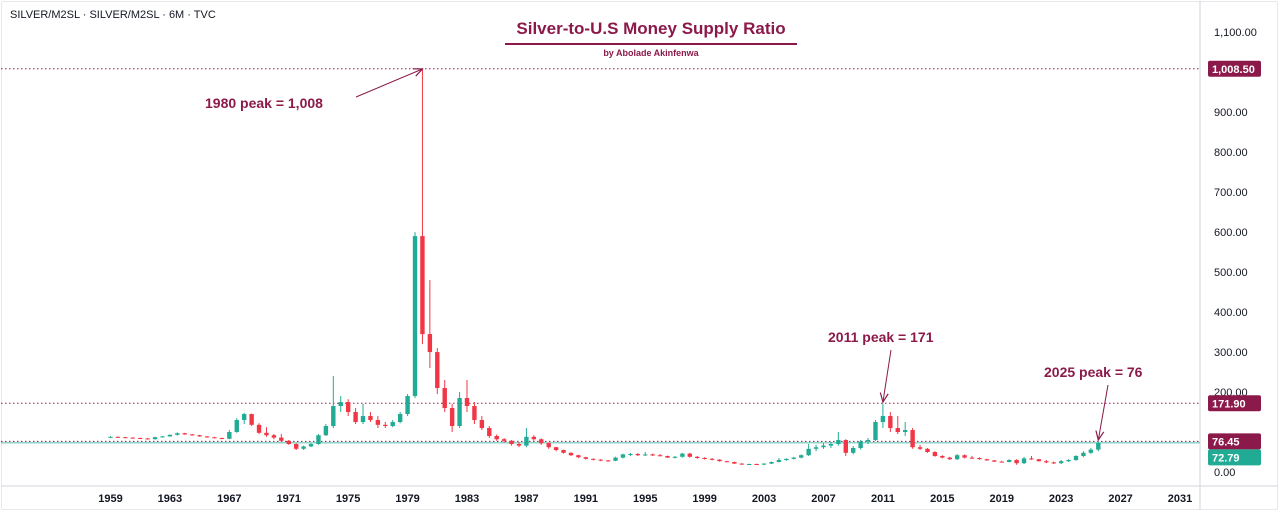 Image resolution: width=1281 pixels, height=513 pixels. Describe the element at coordinates (1234, 457) in the screenshot. I see `price-label: 72.79` at that location.